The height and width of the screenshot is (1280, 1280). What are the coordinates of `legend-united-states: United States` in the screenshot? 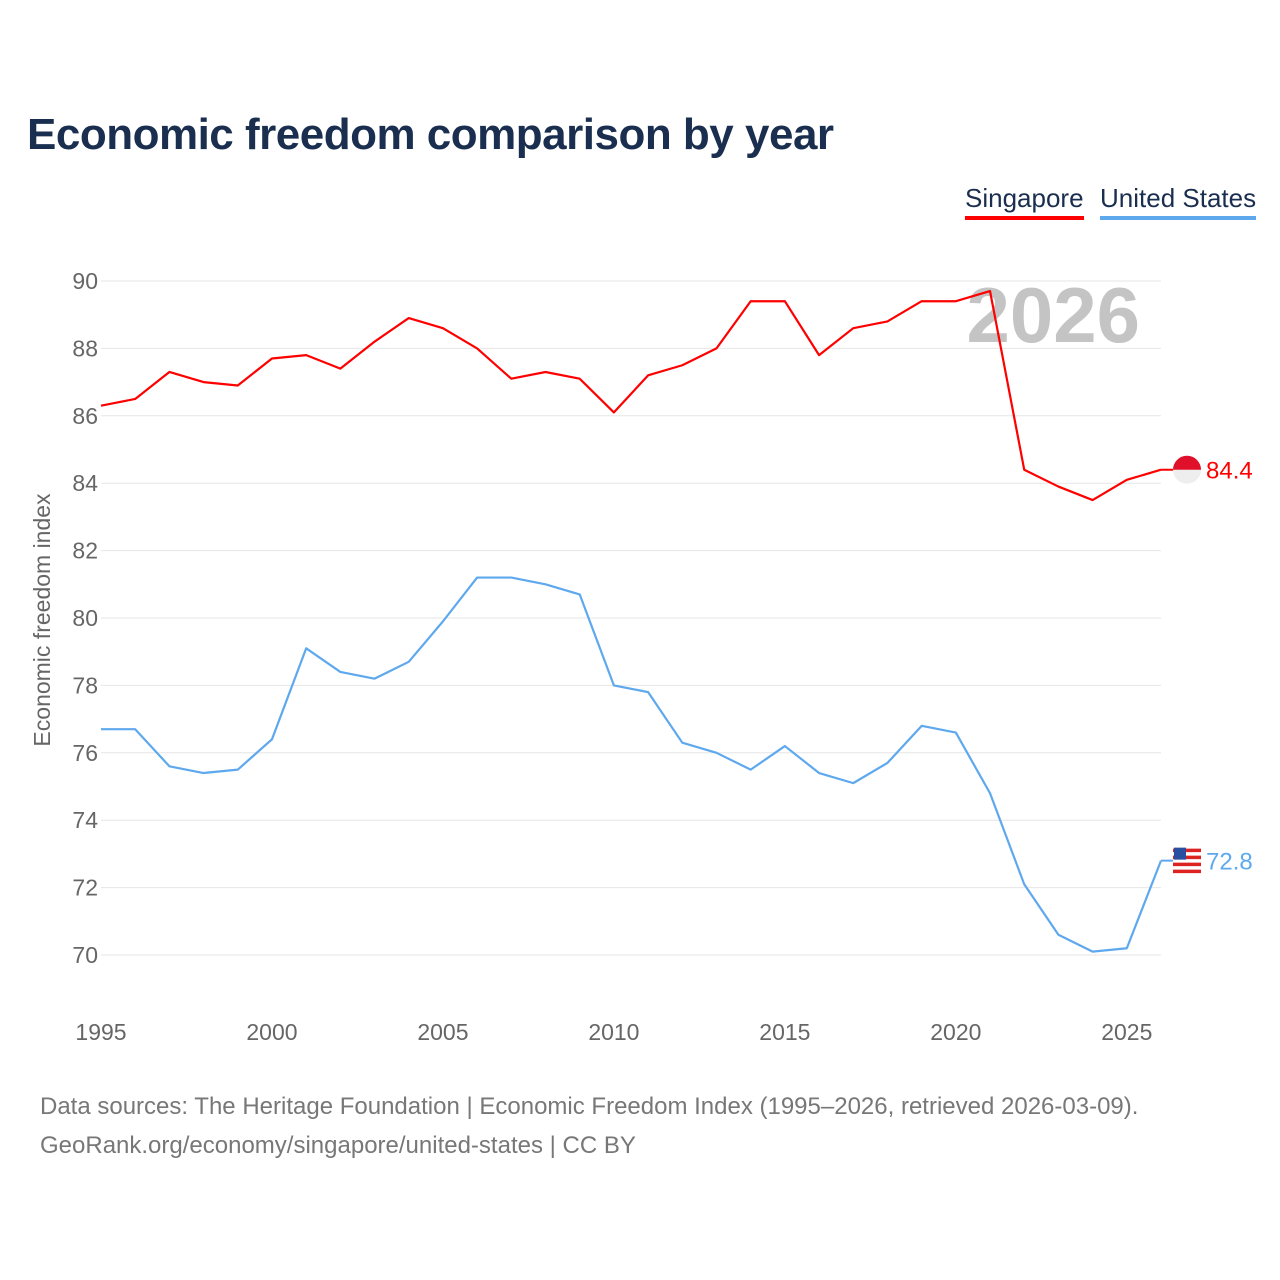 It's located at (1178, 201).